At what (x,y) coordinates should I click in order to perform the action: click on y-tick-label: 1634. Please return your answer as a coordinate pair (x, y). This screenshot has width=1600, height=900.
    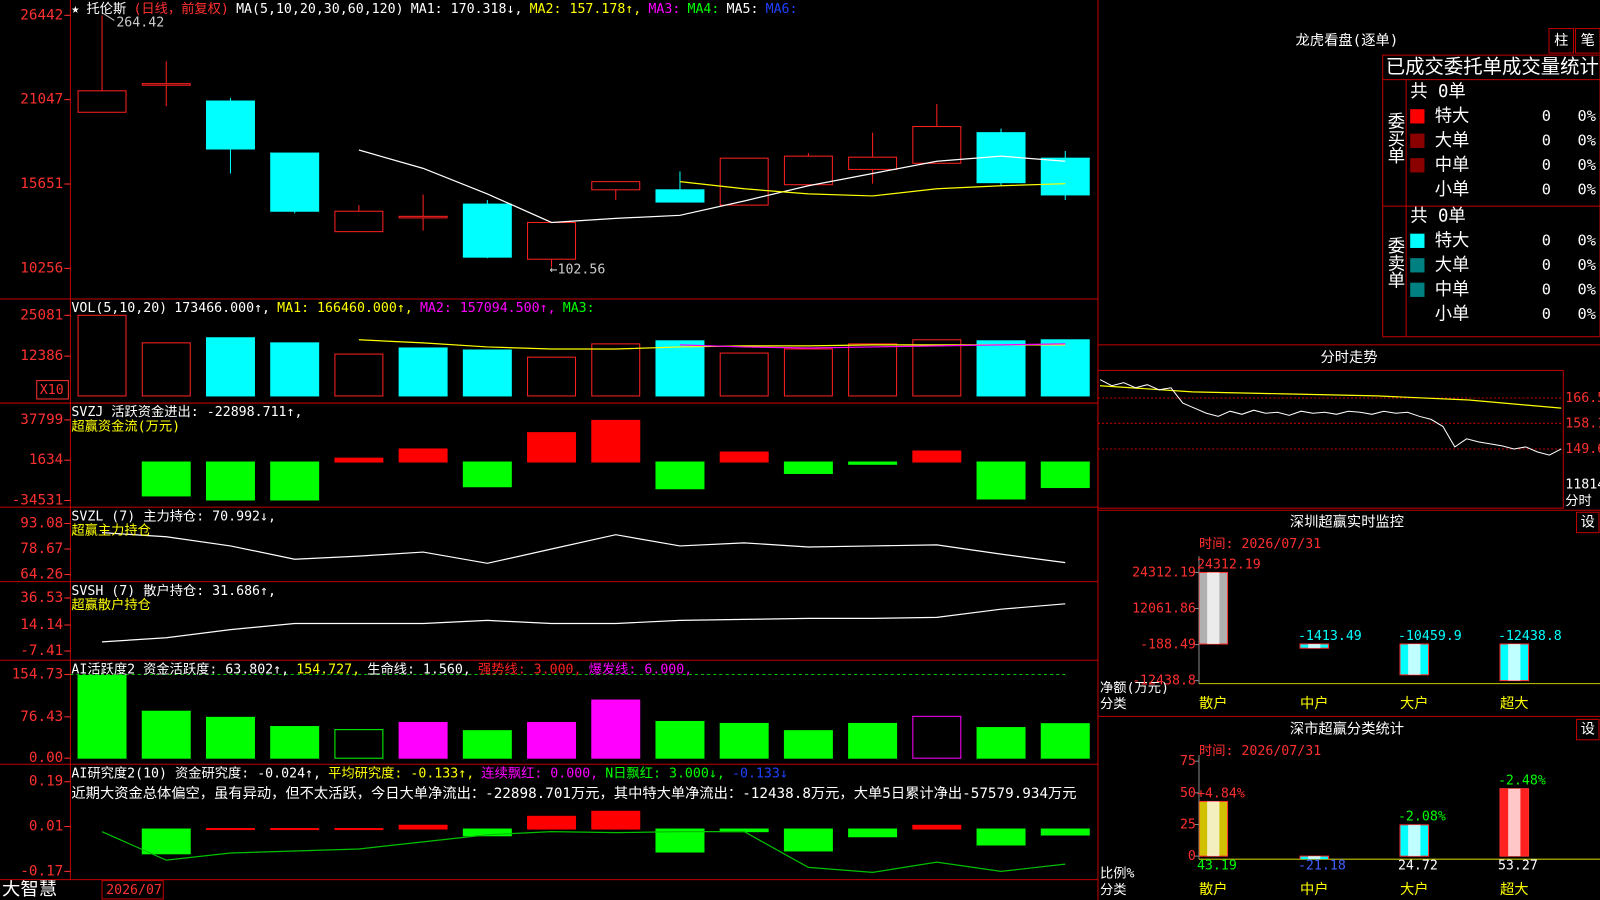
    Looking at the image, I should click on (46, 460).